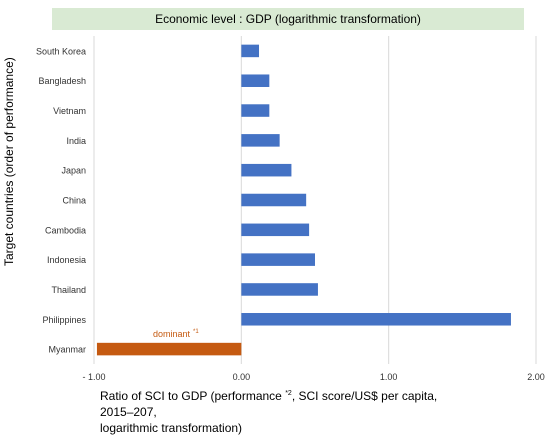 Image resolution: width=550 pixels, height=436 pixels. What do you see at coordinates (68, 290) in the screenshot?
I see `category-label-thailand: Thailand` at bounding box center [68, 290].